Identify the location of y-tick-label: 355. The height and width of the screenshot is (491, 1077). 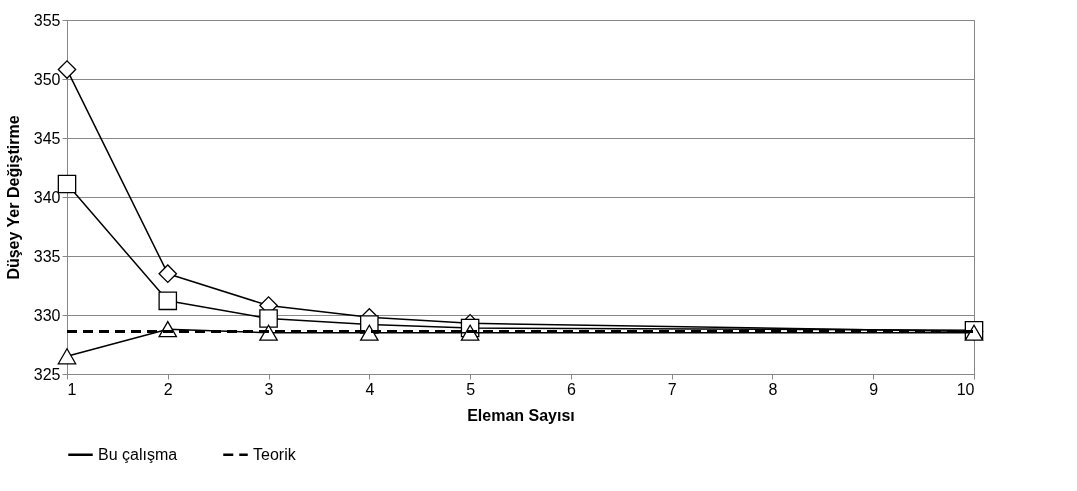
(47, 20).